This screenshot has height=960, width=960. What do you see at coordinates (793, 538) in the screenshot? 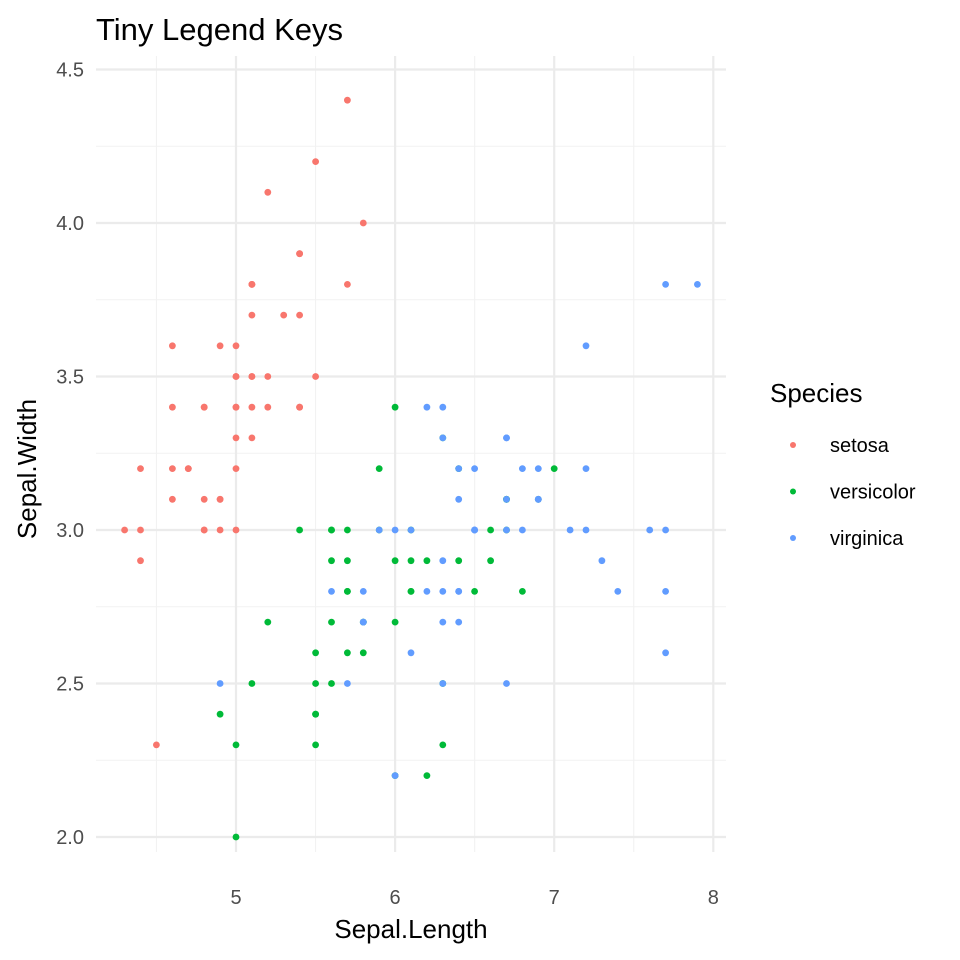
I see `legend-key-virginica` at bounding box center [793, 538].